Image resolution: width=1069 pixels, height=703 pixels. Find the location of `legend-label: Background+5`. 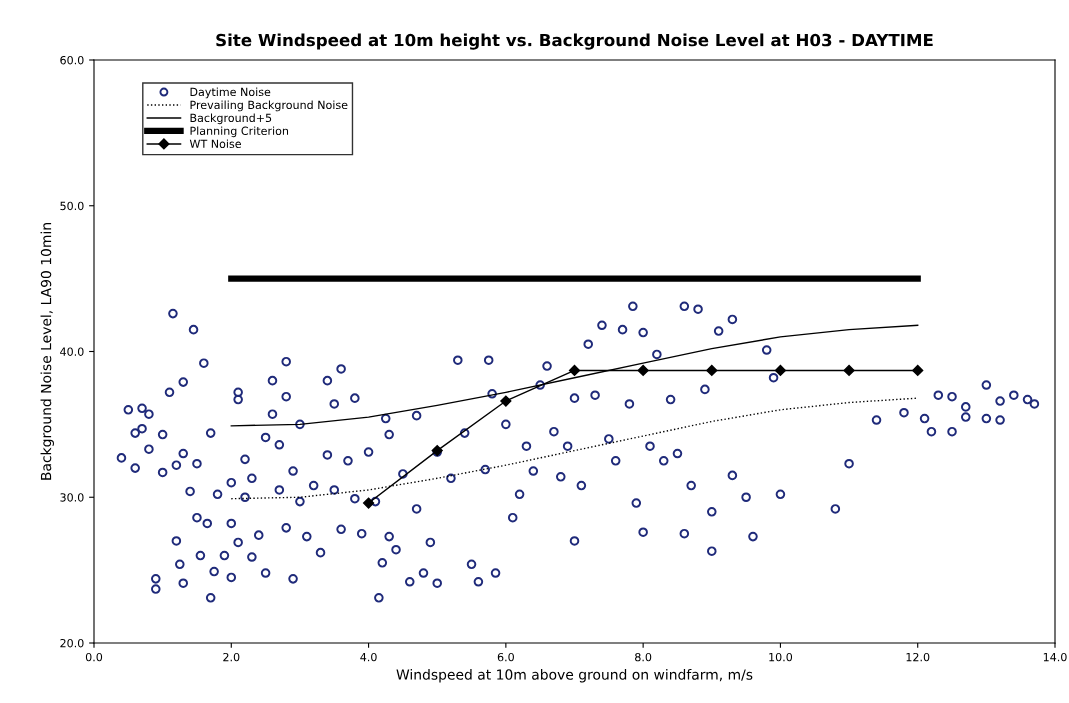

legend-label: Background+5 is located at coordinates (231, 119).